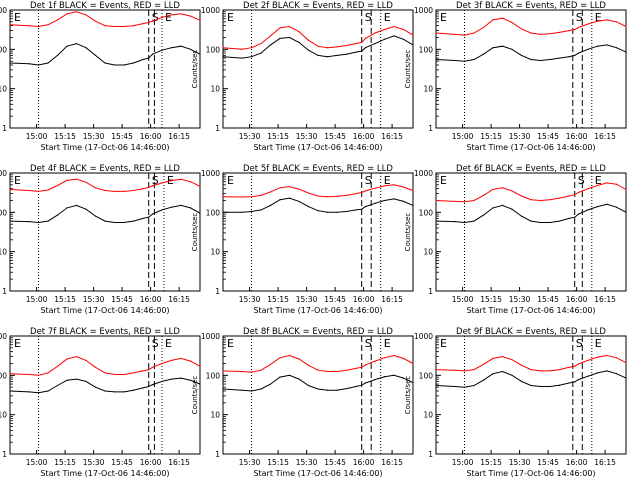  Describe the element at coordinates (605, 299) in the screenshot. I see `x-tick-label: 16:15` at that location.